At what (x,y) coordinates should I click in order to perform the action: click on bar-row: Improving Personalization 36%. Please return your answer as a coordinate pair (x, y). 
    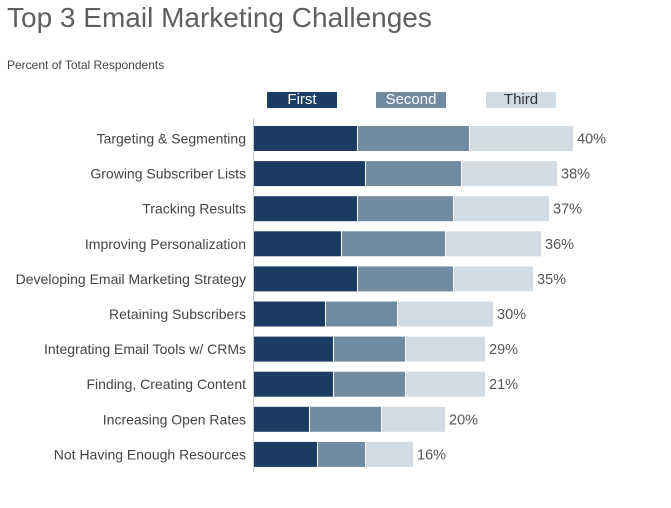
    Looking at the image, I should click on (329, 244).